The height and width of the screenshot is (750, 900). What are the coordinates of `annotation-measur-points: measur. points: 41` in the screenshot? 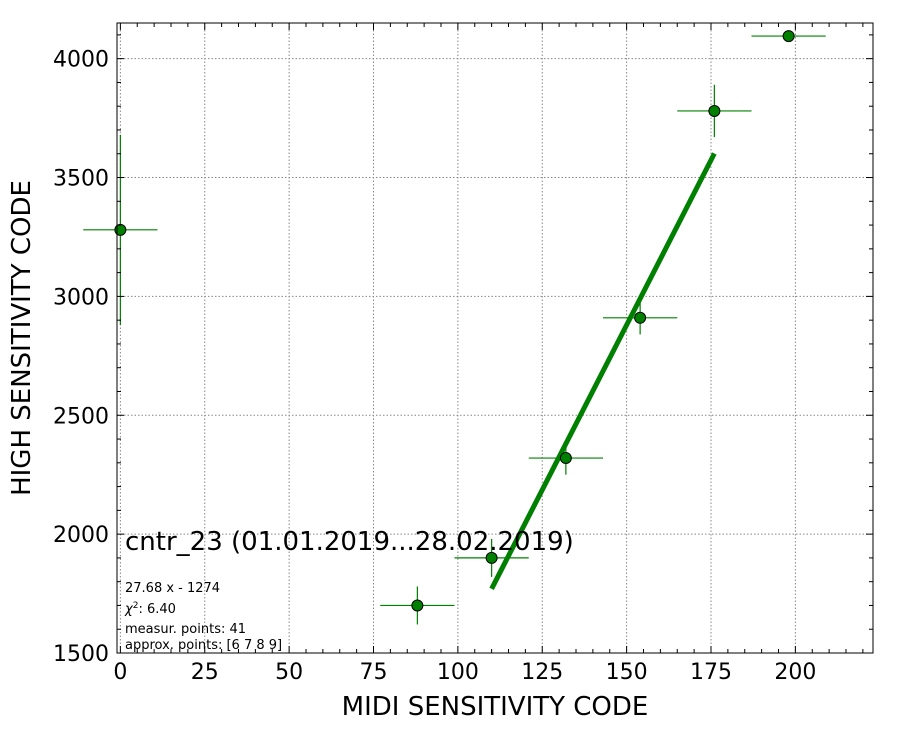 It's located at (185, 629).